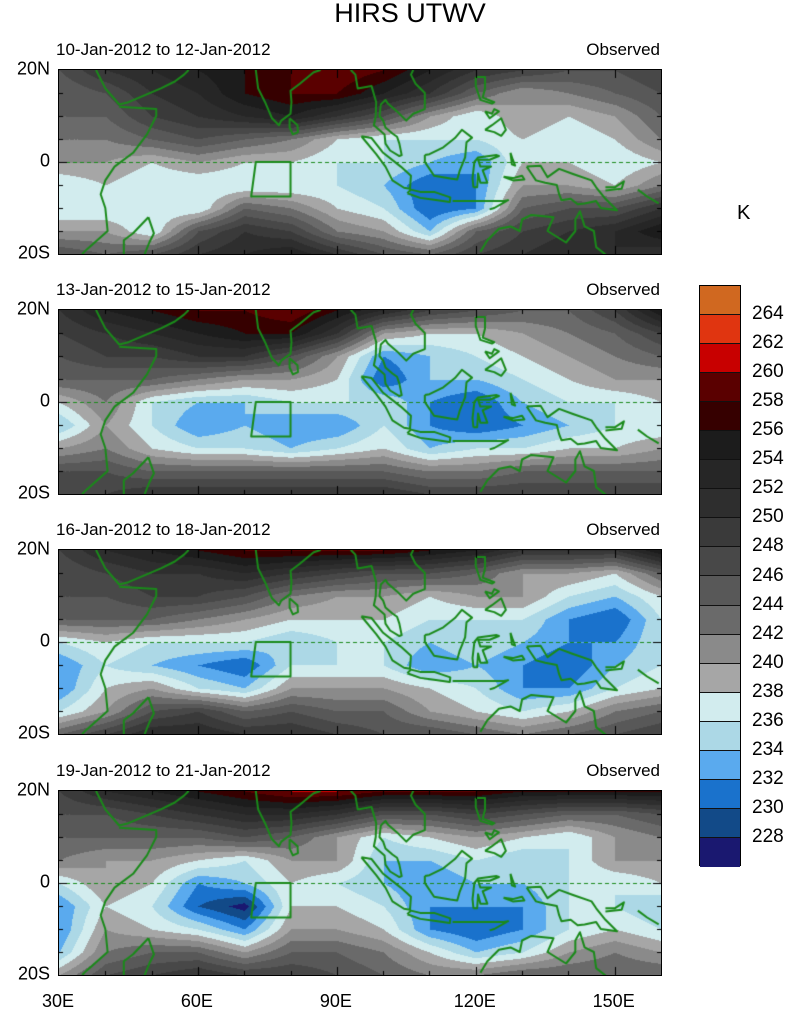 Image resolution: width=794 pixels, height=1013 pixels. What do you see at coordinates (768, 488) in the screenshot?
I see `colorbar-tick-label: 252` at bounding box center [768, 488].